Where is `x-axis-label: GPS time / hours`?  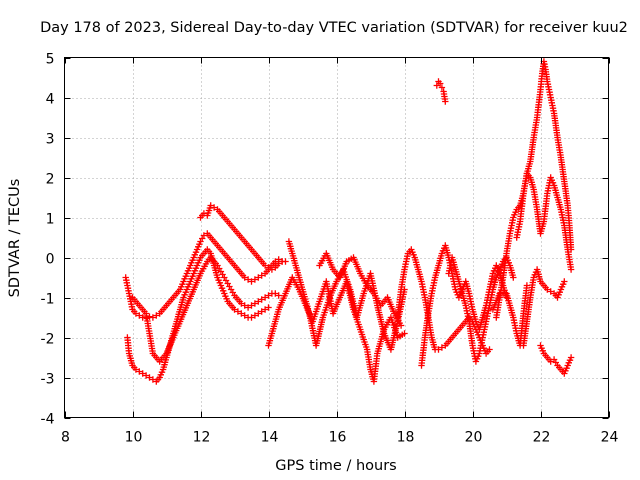 x-axis-label: GPS time / hours is located at coordinates (335, 466).